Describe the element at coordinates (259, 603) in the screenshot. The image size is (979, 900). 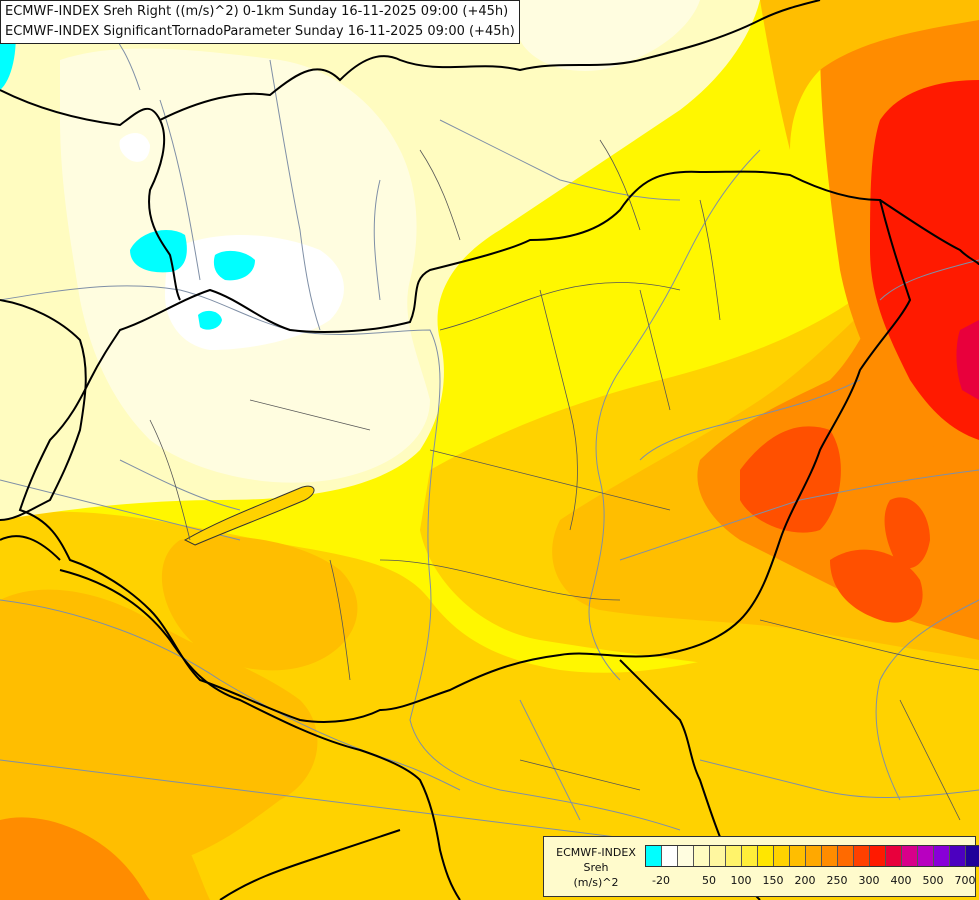
I see `field-orange-south` at that location.